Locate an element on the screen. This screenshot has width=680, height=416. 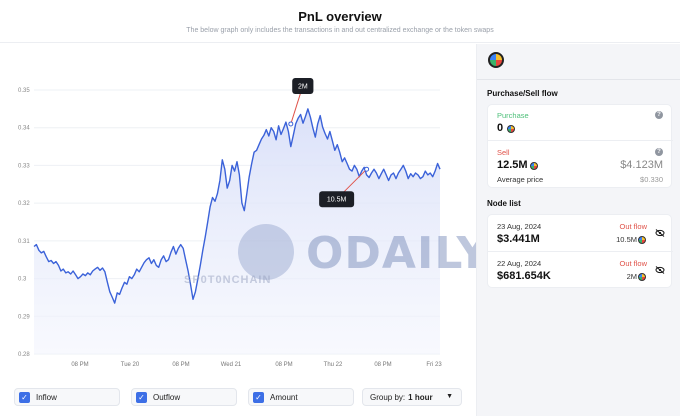
annotation-label: 10.5M is located at coordinates (337, 200).